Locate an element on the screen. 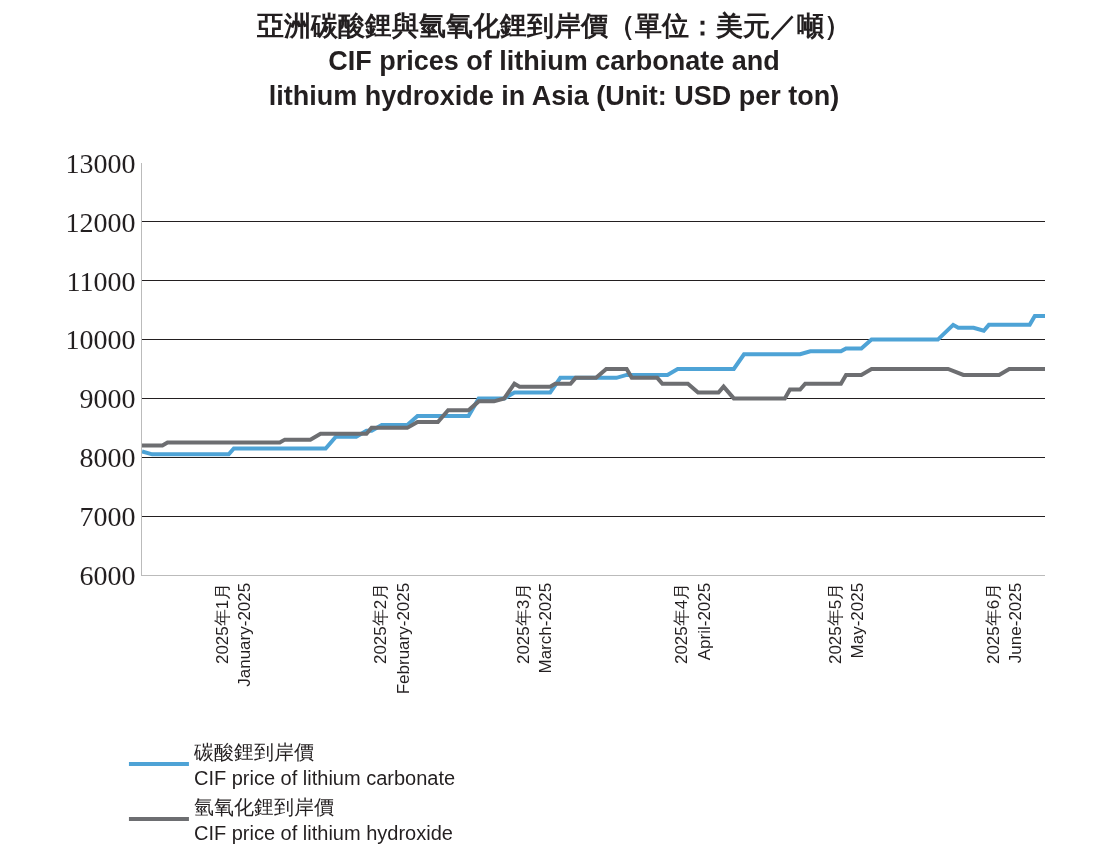 This screenshot has width=1108, height=864. x-tick-label: 2025年1月 January-2025 is located at coordinates (234, 634).